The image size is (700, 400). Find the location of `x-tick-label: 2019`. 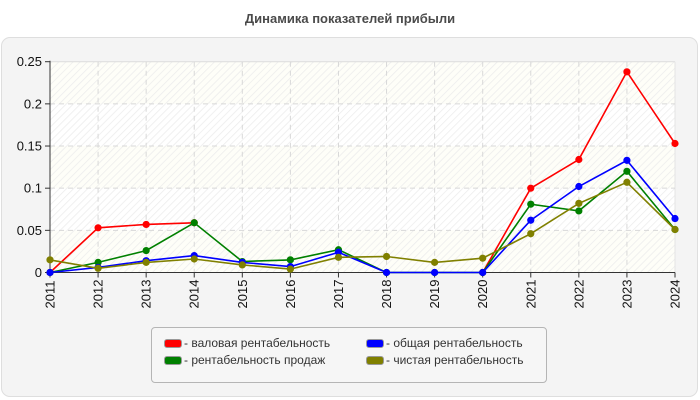

x-tick-label: 2019 is located at coordinates (434, 294).